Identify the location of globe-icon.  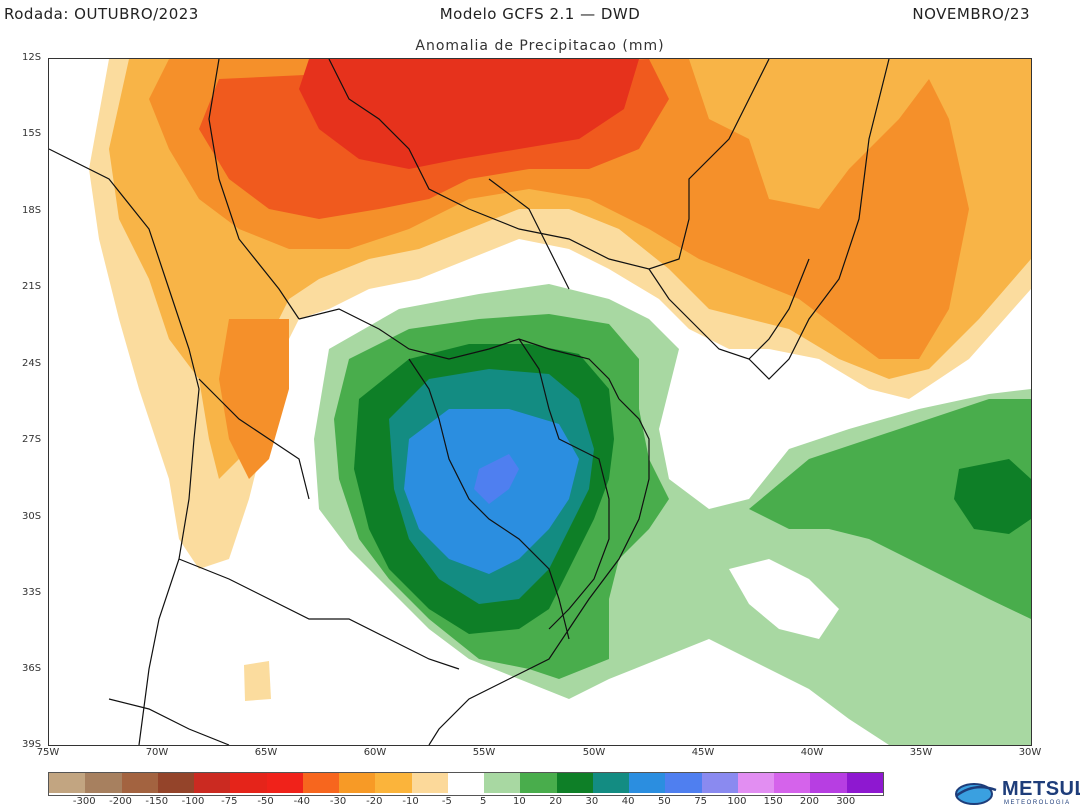
(976, 794).